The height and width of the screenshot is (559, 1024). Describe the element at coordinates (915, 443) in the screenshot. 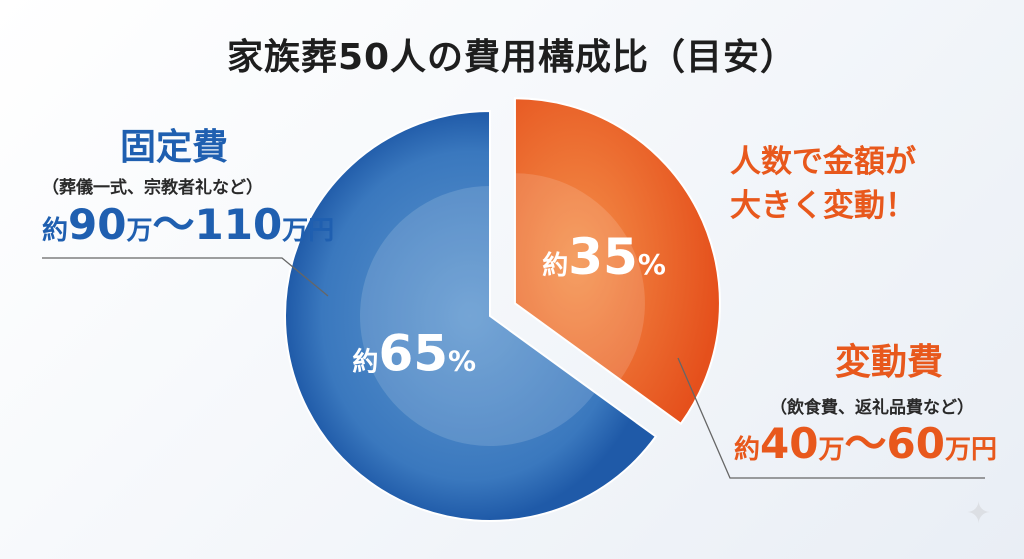

I see `variable-amount-max: 60` at that location.